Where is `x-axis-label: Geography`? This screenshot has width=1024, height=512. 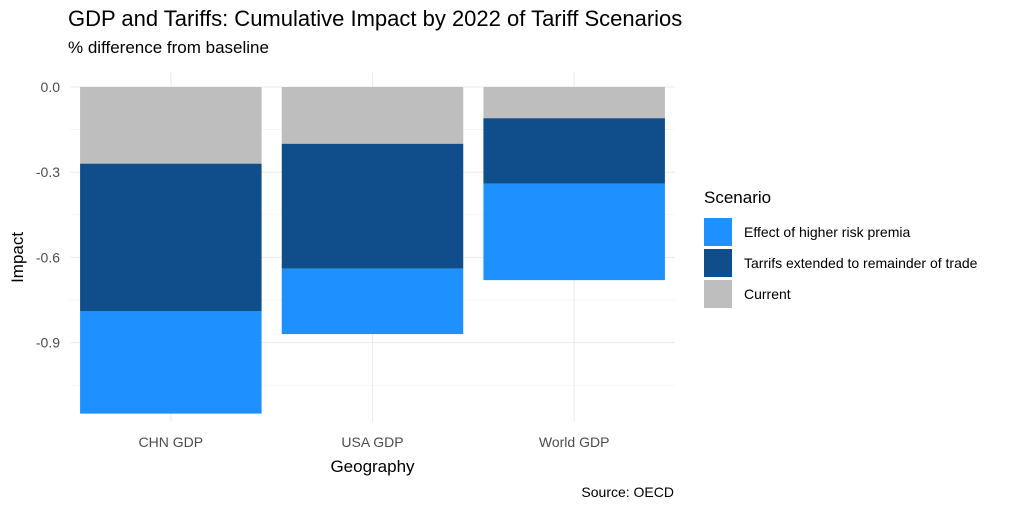
x-axis-label: Geography is located at coordinates (372, 466).